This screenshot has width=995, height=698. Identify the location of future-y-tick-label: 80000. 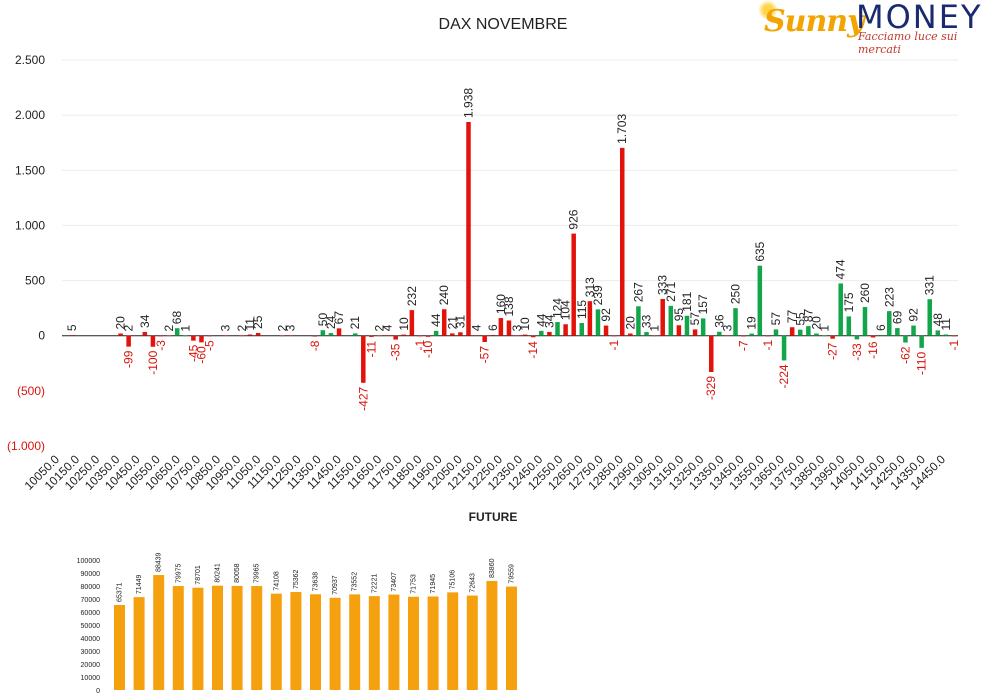
(91, 587).